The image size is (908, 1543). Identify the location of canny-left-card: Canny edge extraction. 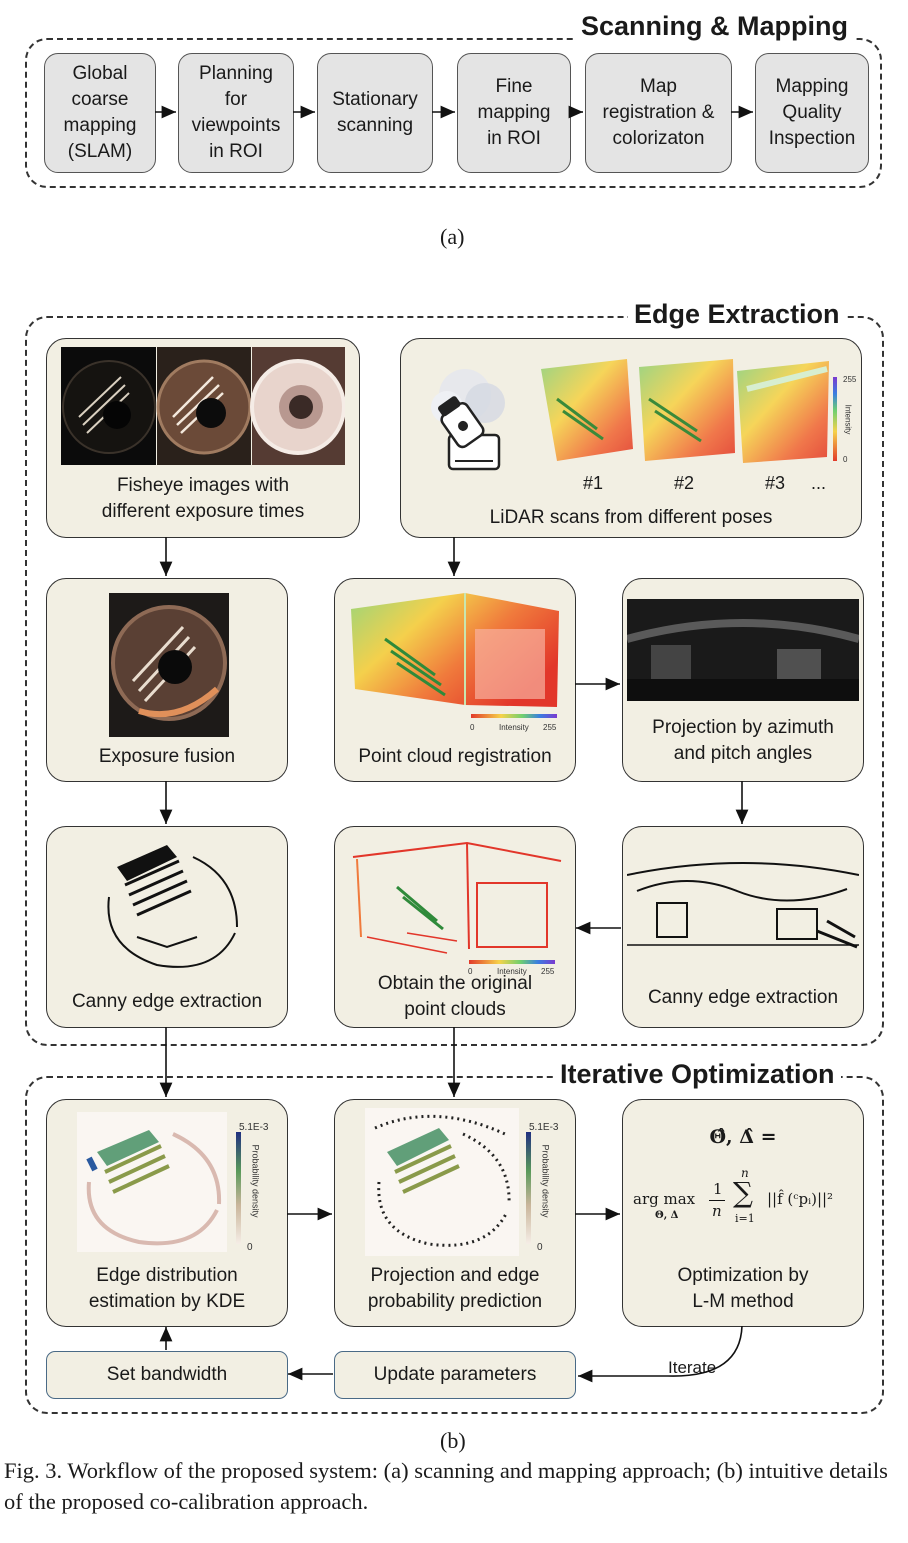
(167, 927).